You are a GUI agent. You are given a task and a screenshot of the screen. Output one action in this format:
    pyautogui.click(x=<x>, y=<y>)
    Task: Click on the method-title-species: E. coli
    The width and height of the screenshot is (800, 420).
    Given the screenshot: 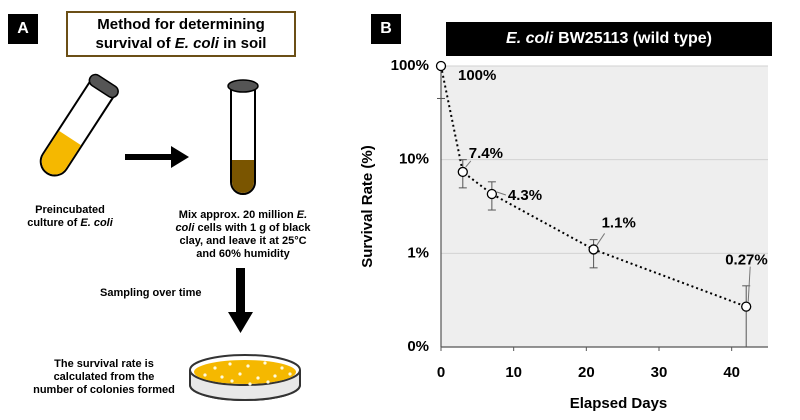 What is the action you would take?
    pyautogui.click(x=196, y=43)
    